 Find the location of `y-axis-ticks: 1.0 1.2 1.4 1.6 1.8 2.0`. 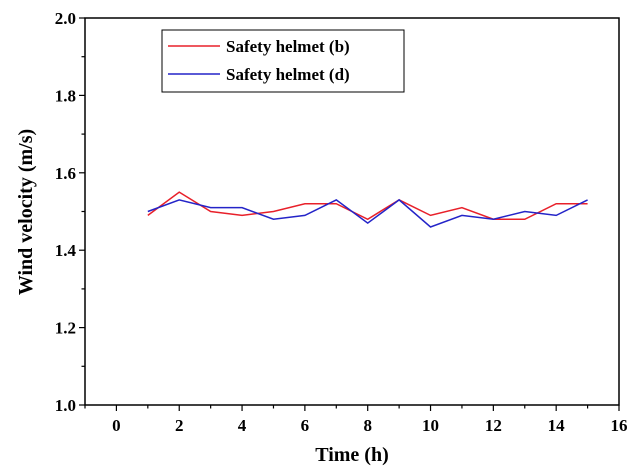

y-axis-ticks: 1.0 1.2 1.4 1.6 1.8 2.0 is located at coordinates (70, 212).